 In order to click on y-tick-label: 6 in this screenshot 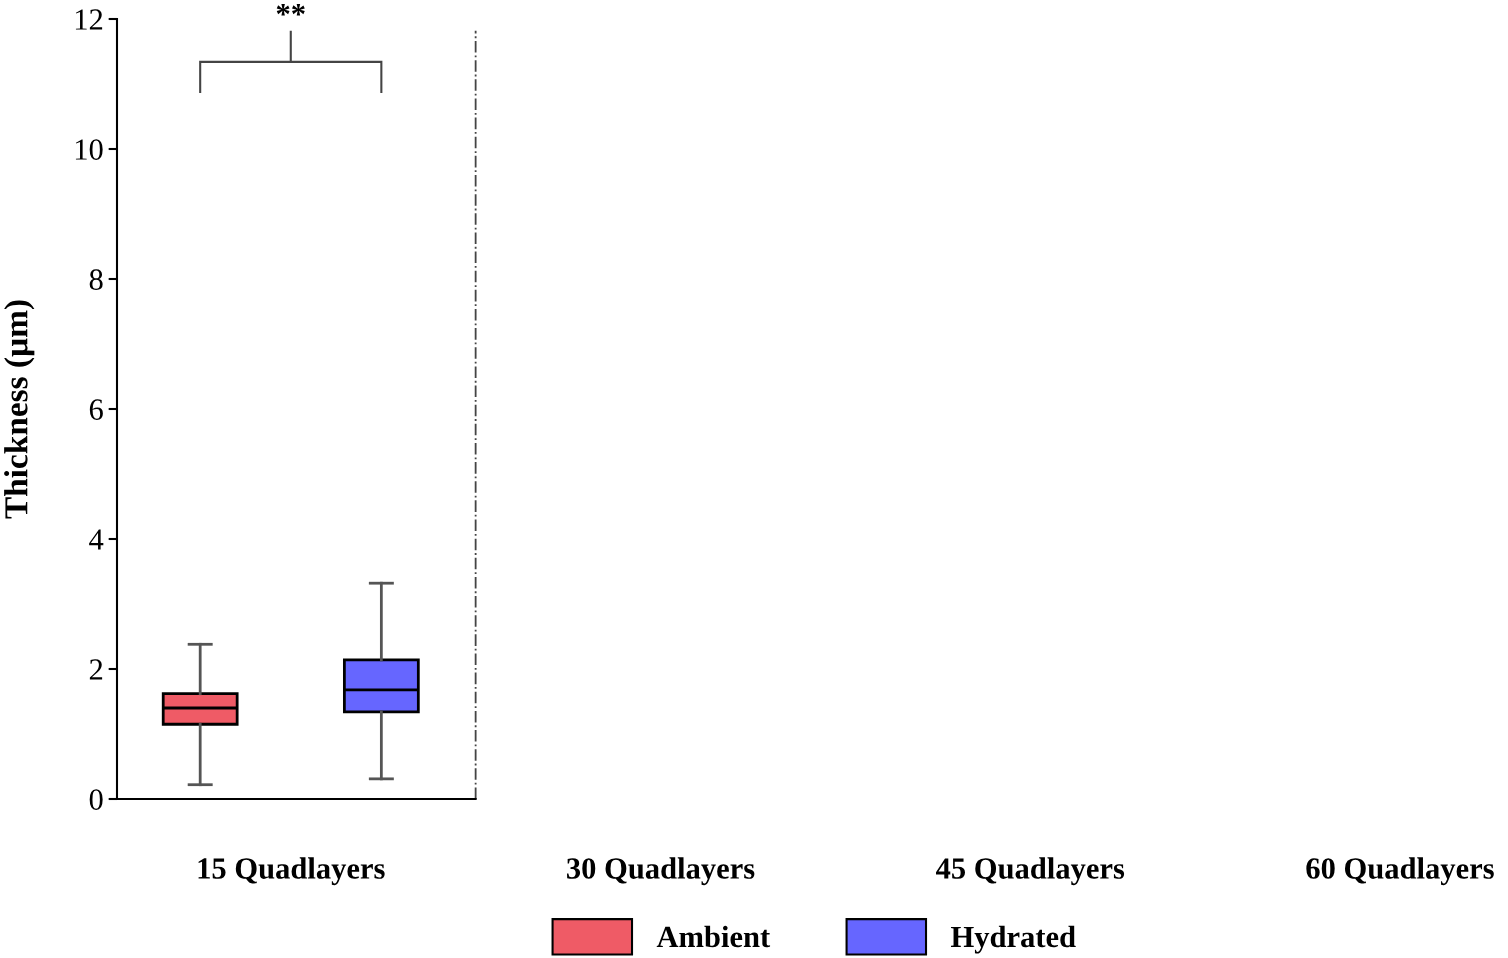, I will do `click(96, 409)`.